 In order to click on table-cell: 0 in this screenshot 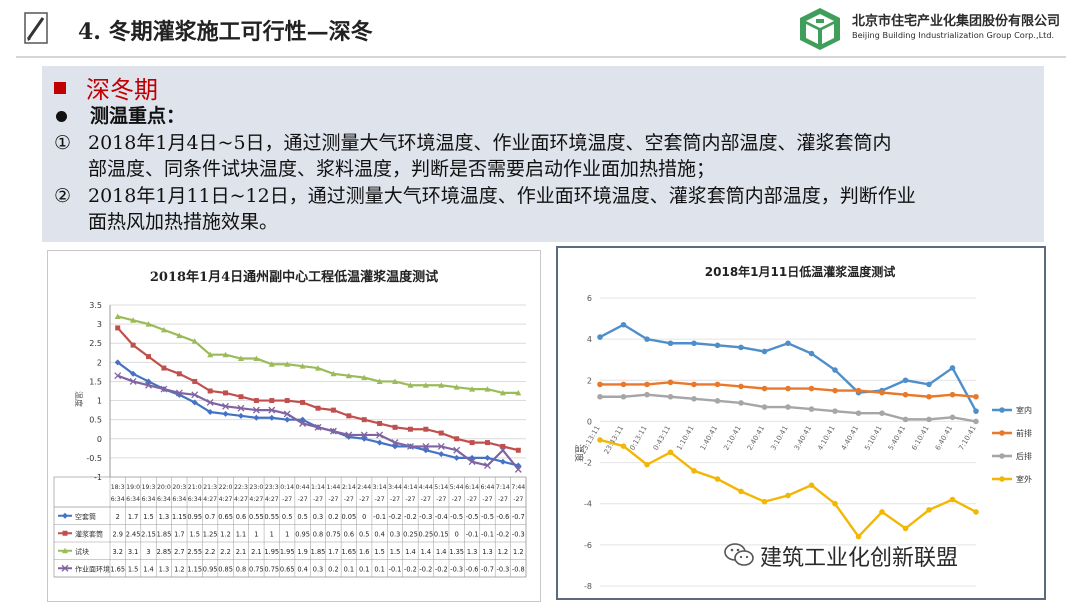, I will do `click(364, 517)`.